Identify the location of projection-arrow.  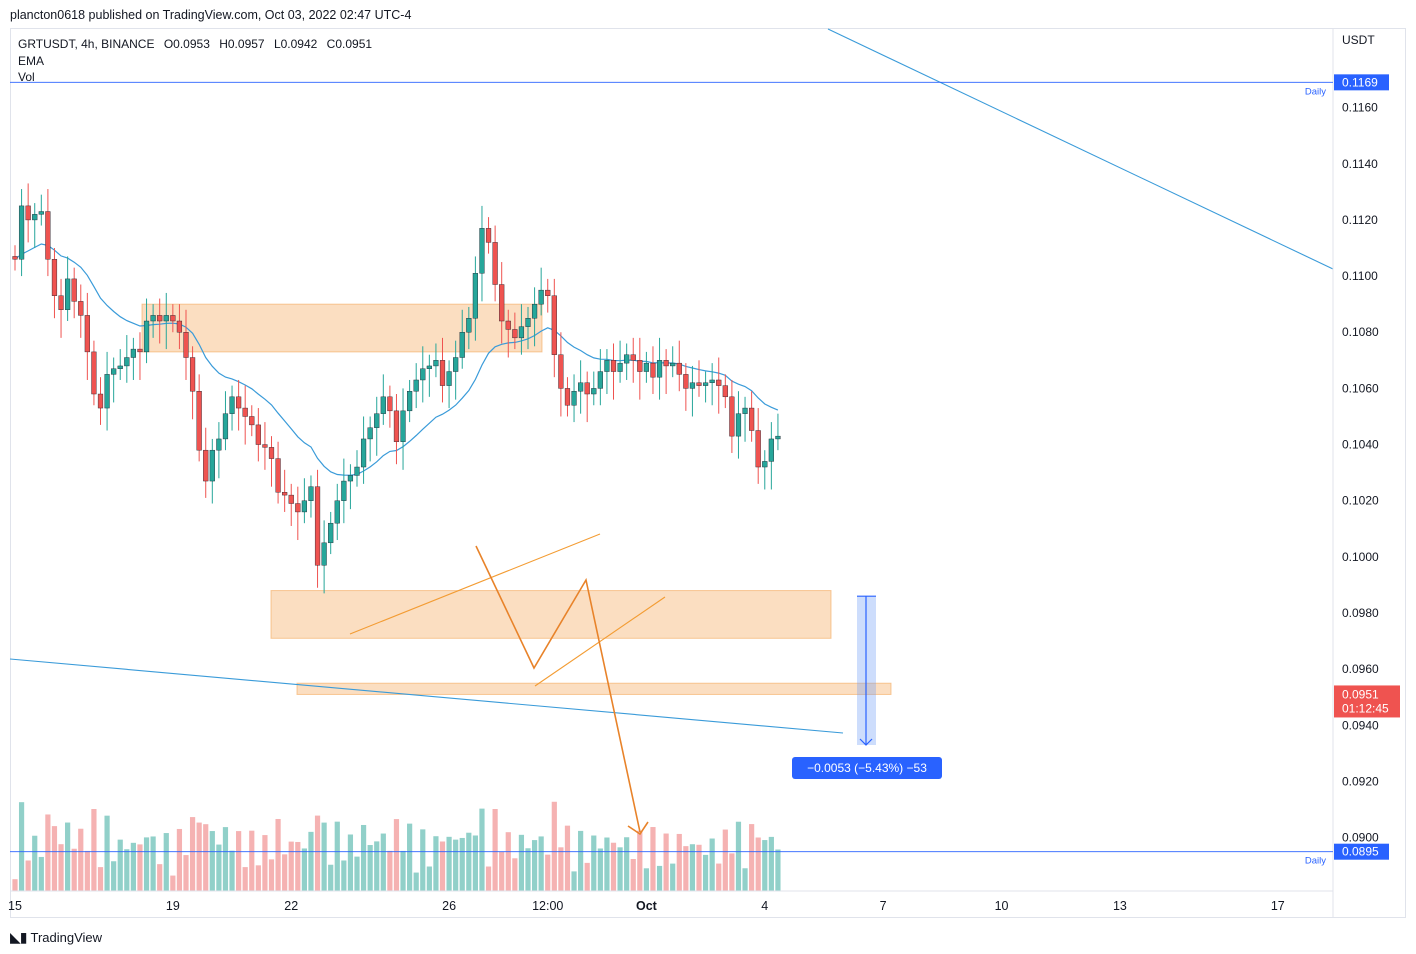
(638, 828).